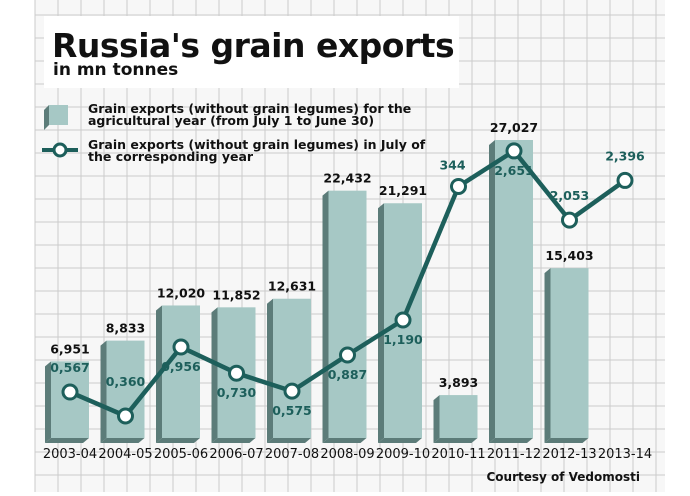  Describe the element at coordinates (126, 328) in the screenshot. I see `bar-value-label: 8,833` at that location.